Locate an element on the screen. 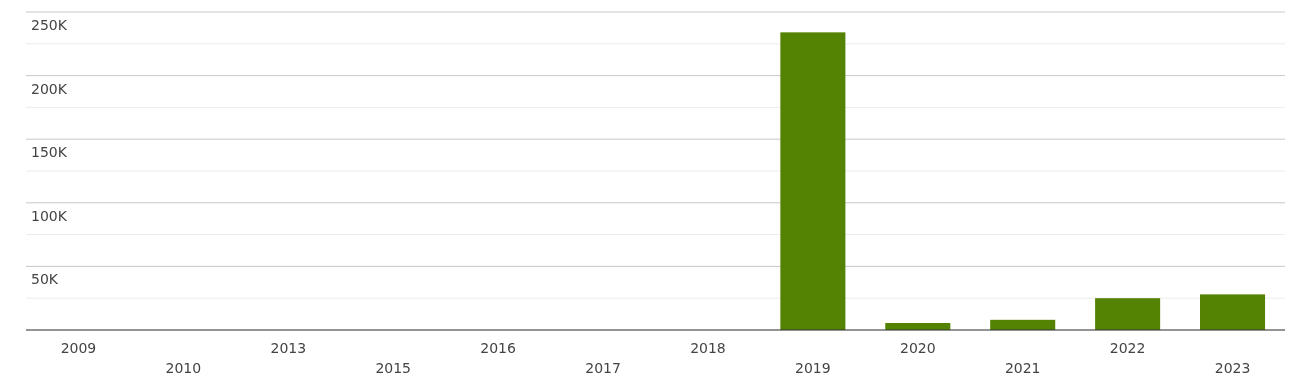  x-tick-label: 2019 is located at coordinates (813, 368).